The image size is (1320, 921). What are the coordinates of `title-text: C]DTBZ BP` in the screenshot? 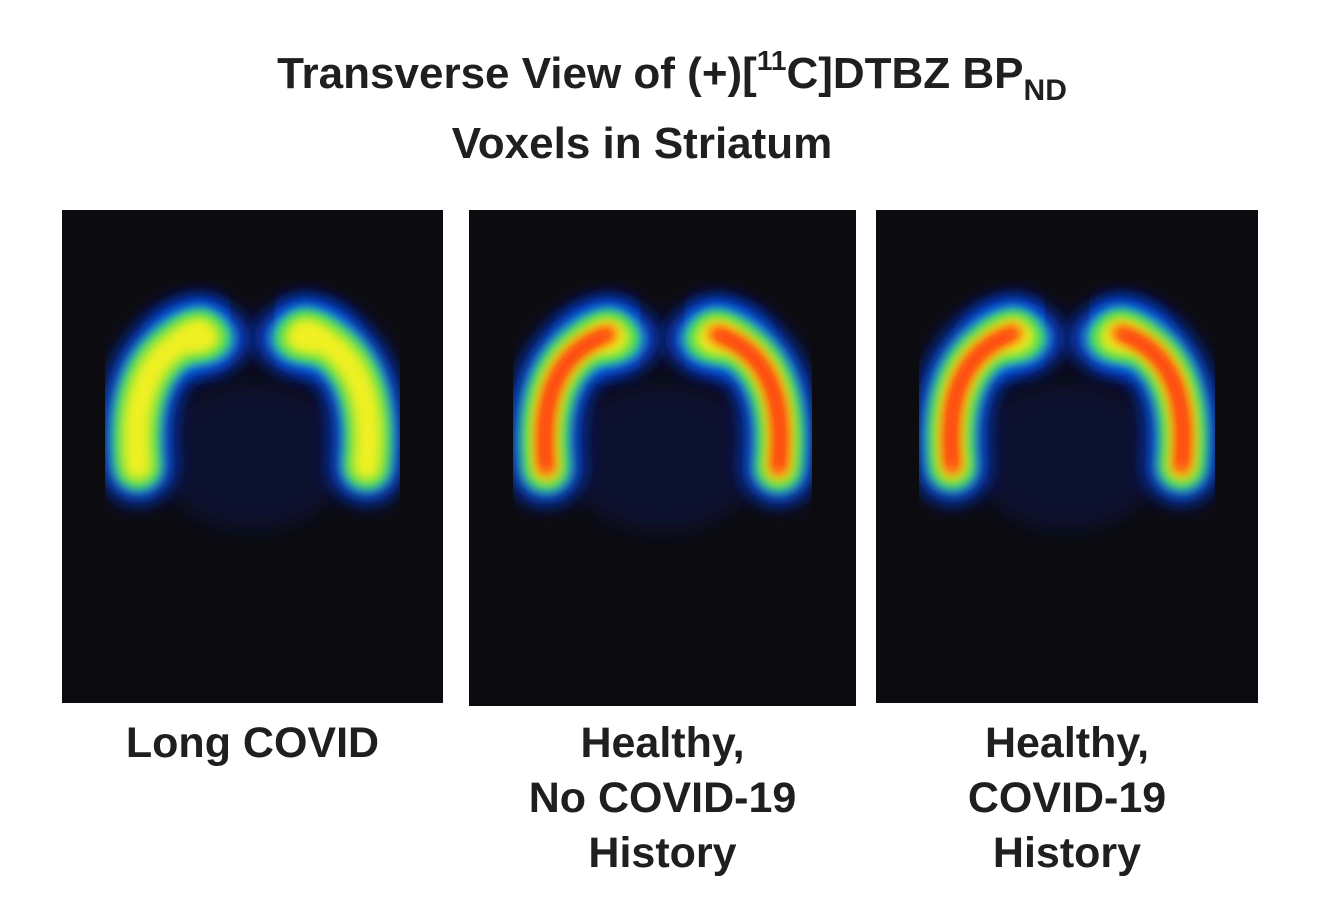 It's located at (904, 73).